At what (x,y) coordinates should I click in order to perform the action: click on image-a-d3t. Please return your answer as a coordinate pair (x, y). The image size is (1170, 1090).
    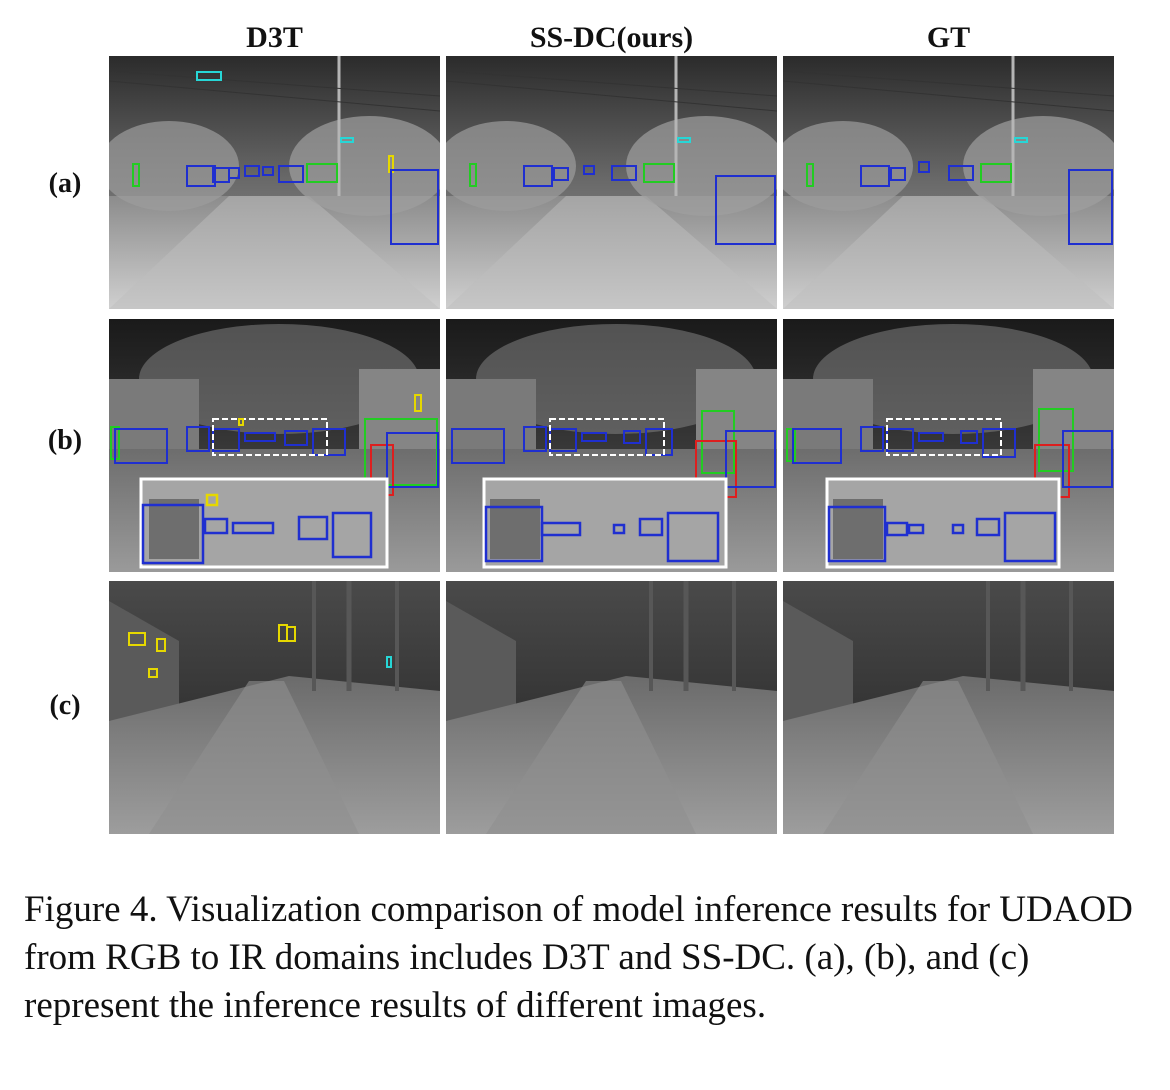
    Looking at the image, I should click on (274, 182).